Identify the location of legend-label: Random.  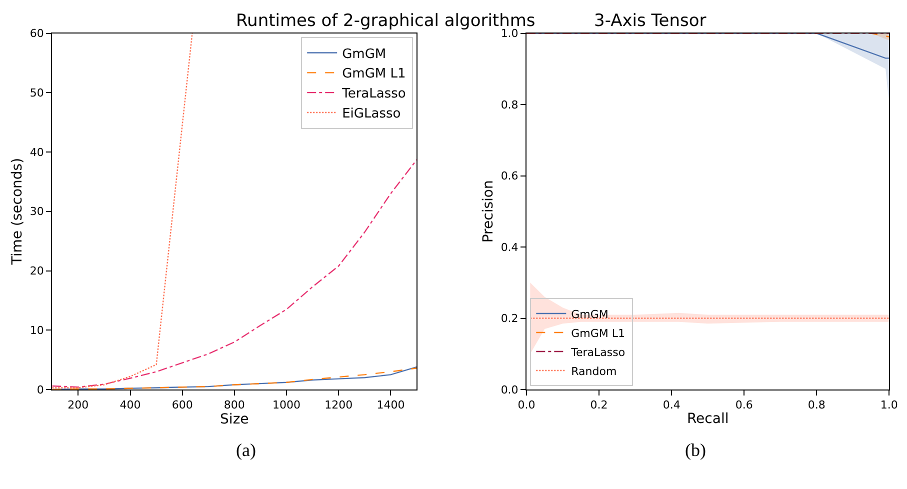
(594, 371).